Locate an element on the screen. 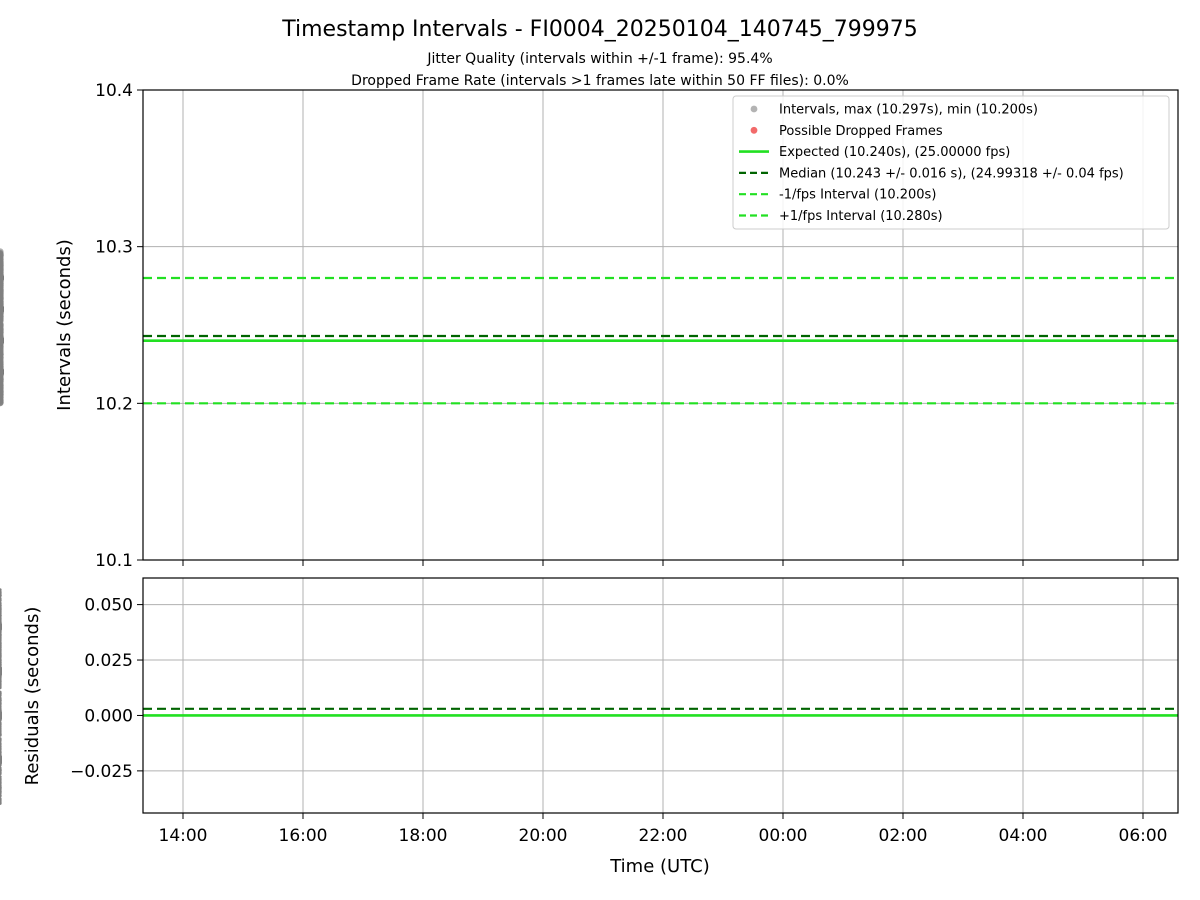 This screenshot has height=900, width=1200. intervals-y-ticks: 10.1 10.2 10.3 10.4 is located at coordinates (119, 326).